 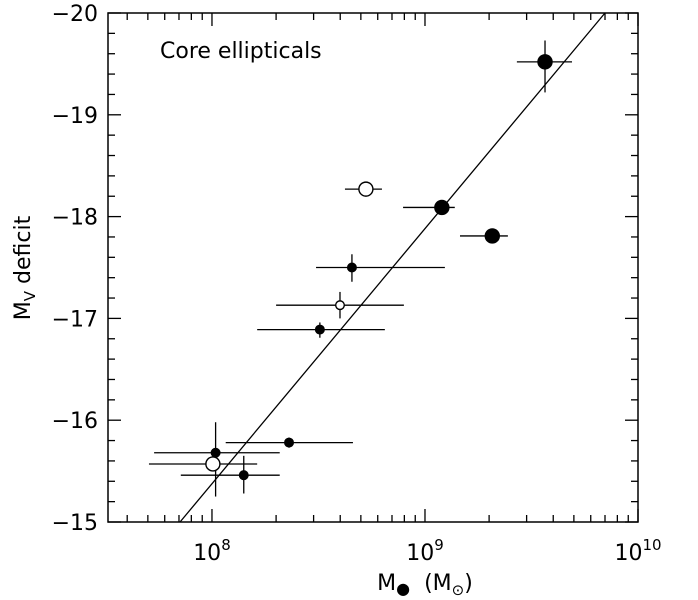 What do you see at coordinates (75, 218) in the screenshot?
I see `y-tick-label: −18` at bounding box center [75, 218].